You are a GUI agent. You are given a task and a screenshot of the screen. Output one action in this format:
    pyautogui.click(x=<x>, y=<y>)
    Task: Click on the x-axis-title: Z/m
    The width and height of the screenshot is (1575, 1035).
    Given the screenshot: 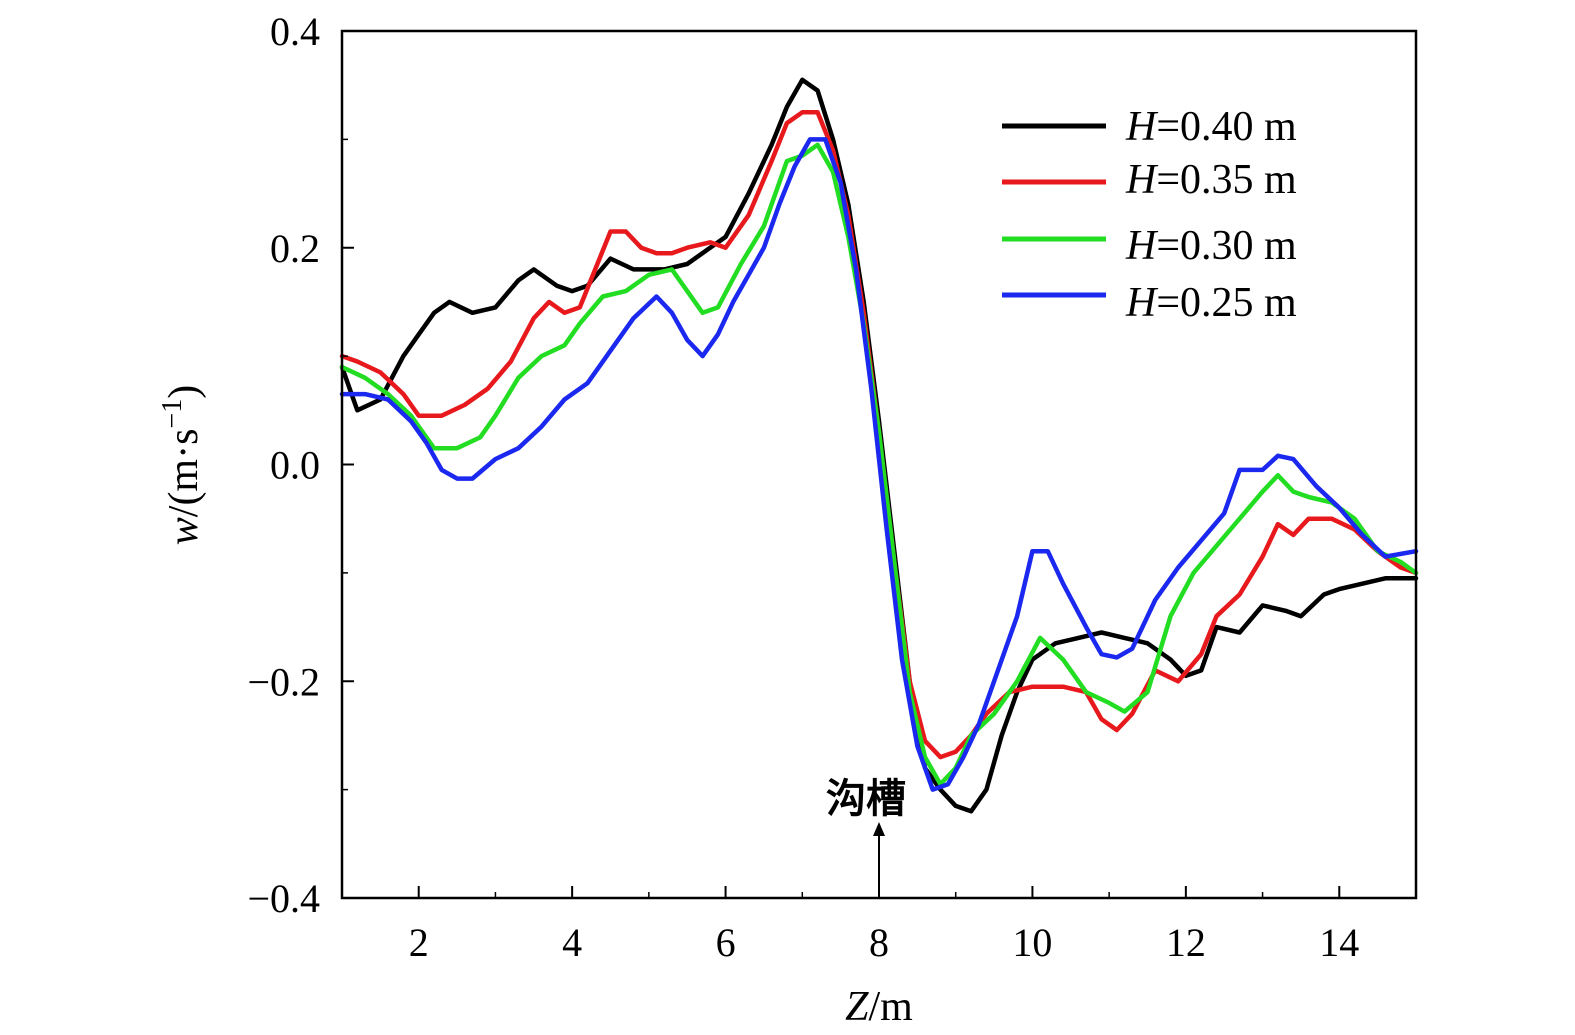 What is the action you would take?
    pyautogui.click(x=879, y=1007)
    